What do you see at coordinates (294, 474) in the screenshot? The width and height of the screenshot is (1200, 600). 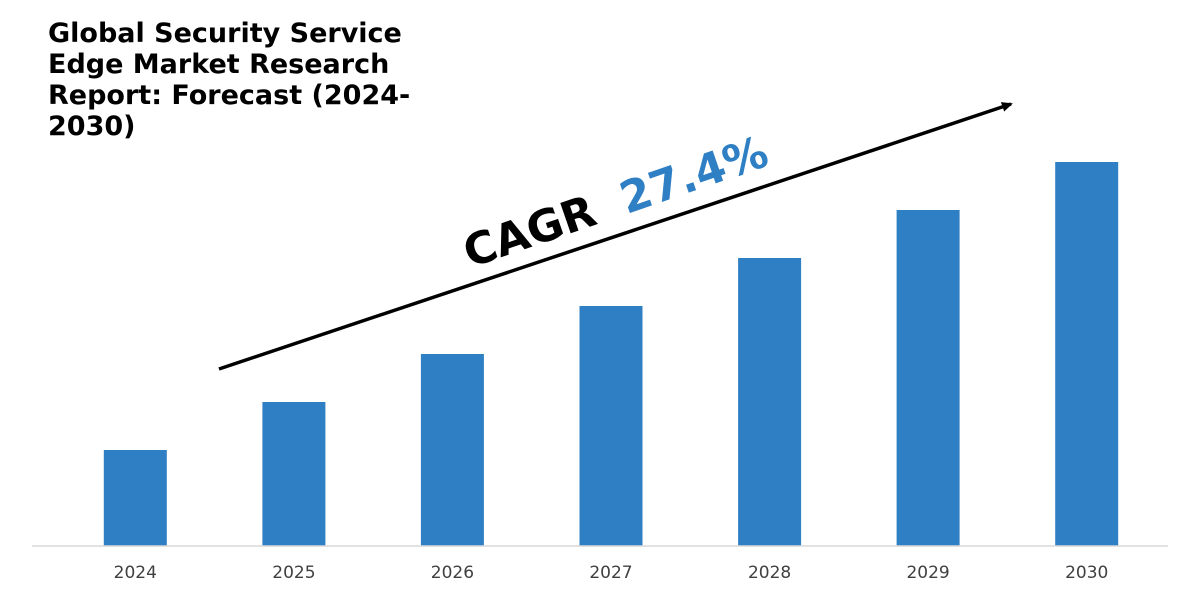 I see `bar-2025` at bounding box center [294, 474].